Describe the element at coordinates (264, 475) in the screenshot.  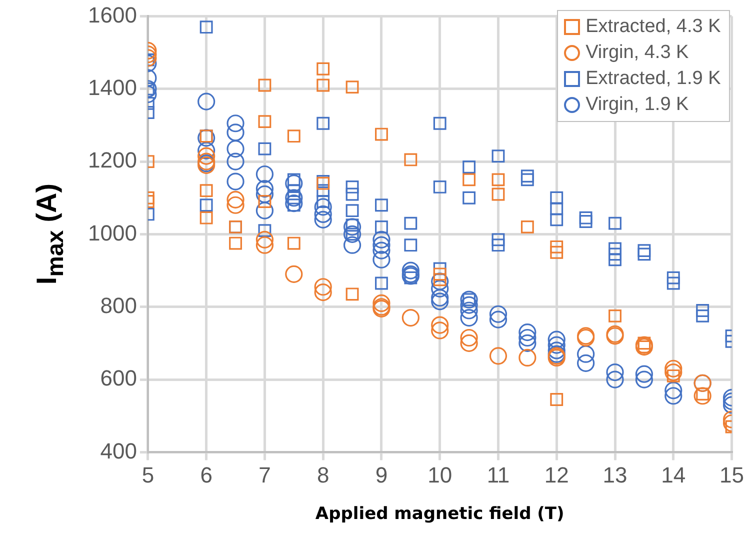
I see `x-tick-label: 7` at that location.